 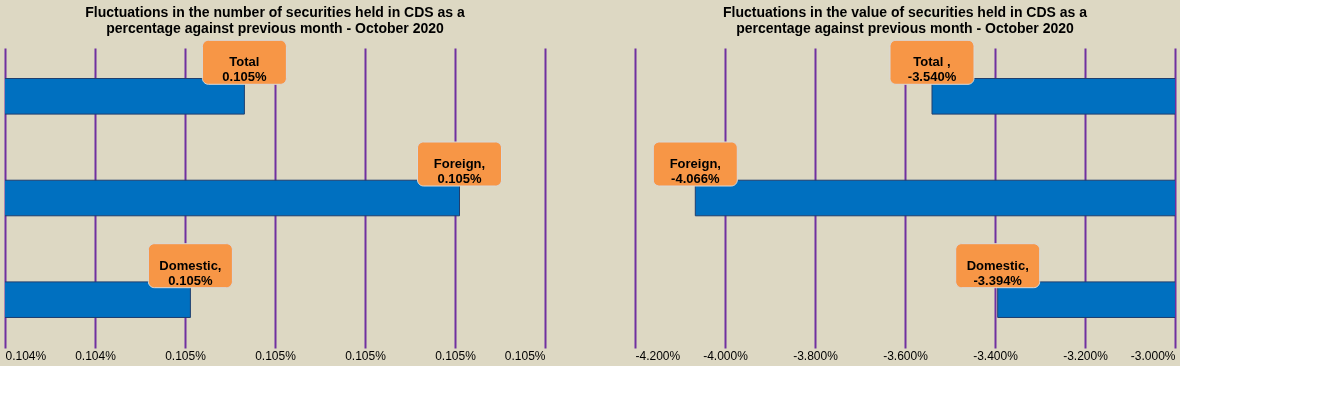 What do you see at coordinates (996, 355) in the screenshot?
I see `x-tick-label: -3.400%` at bounding box center [996, 355].